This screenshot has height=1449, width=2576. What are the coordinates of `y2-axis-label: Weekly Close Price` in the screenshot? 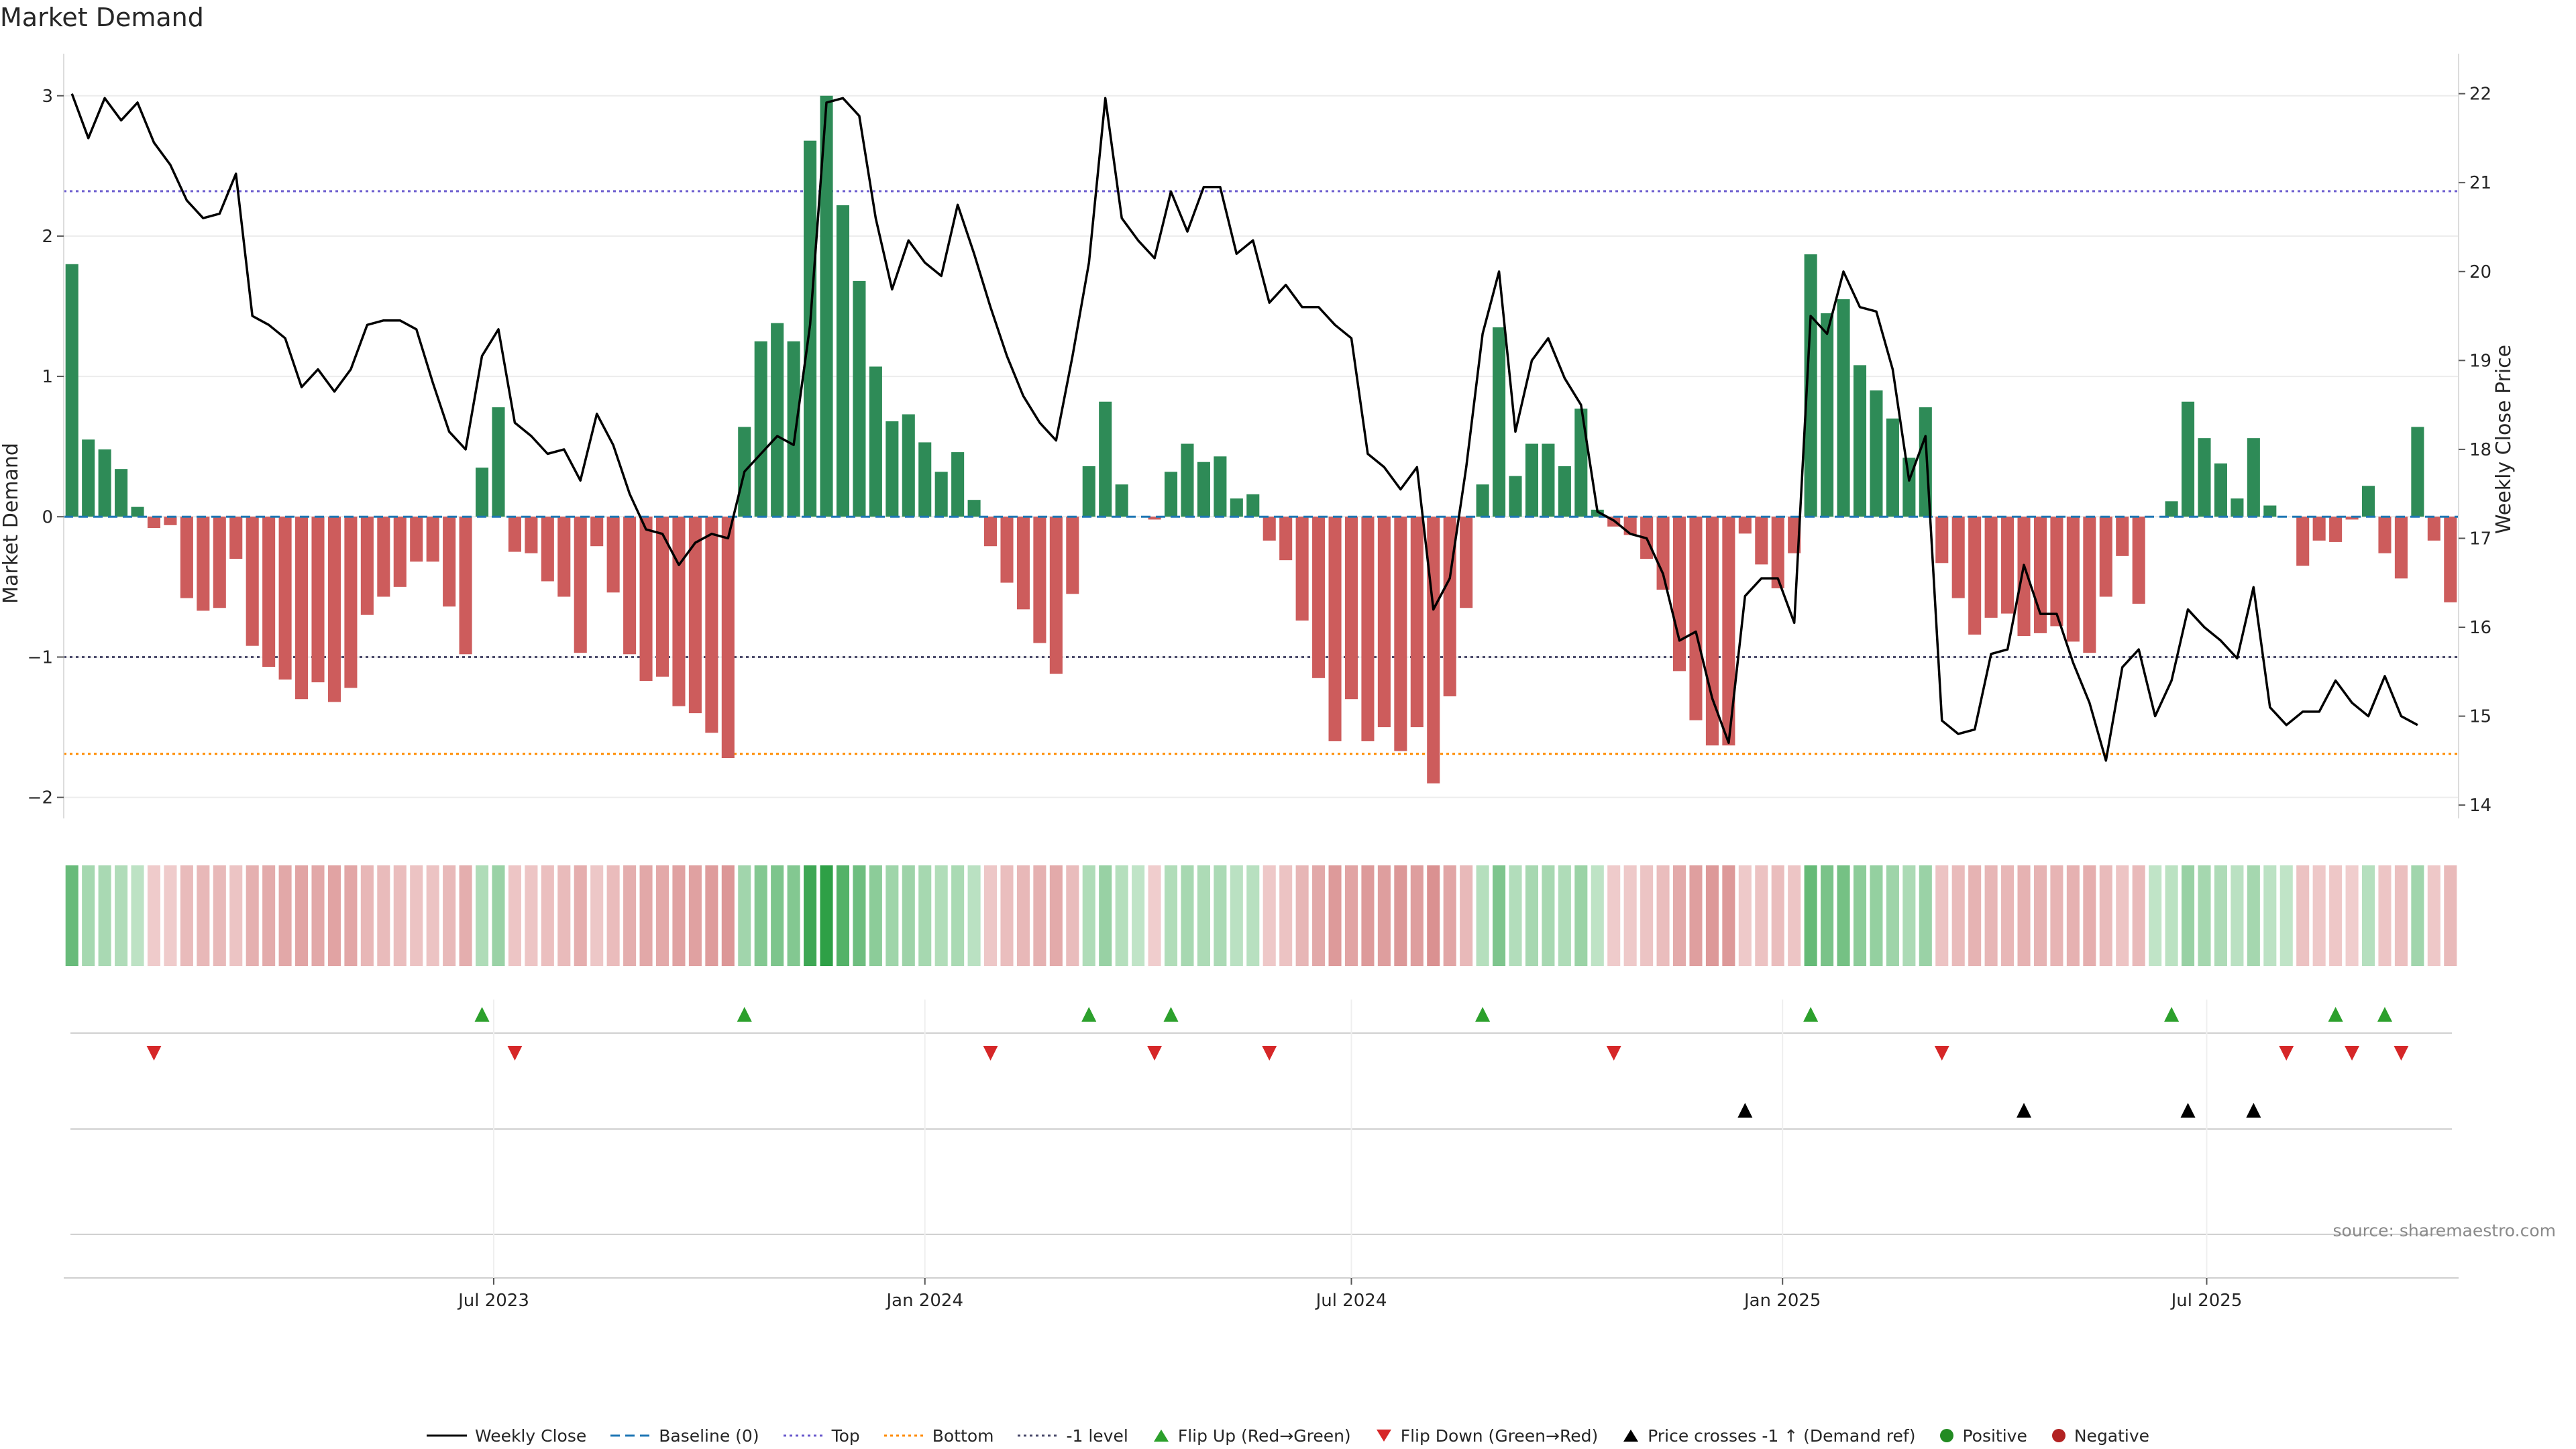 It's located at (2504, 439).